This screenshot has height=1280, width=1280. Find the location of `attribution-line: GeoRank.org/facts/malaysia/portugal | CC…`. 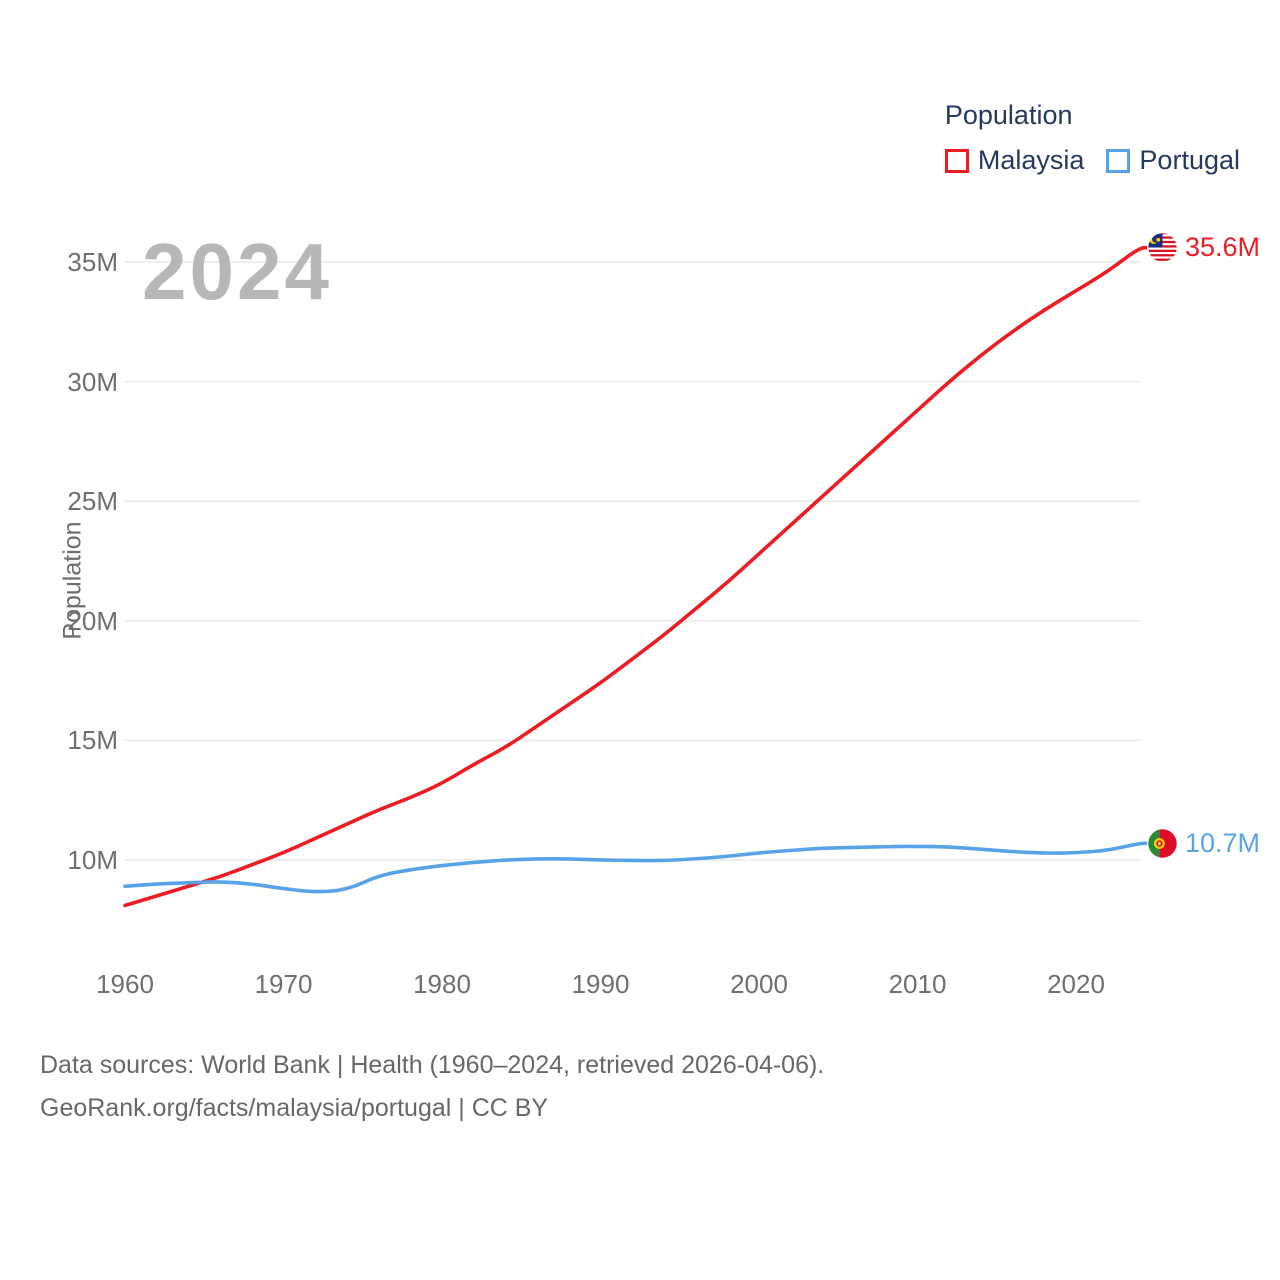

attribution-line: GeoRank.org/facts/malaysia/portugal | CC… is located at coordinates (294, 1108).